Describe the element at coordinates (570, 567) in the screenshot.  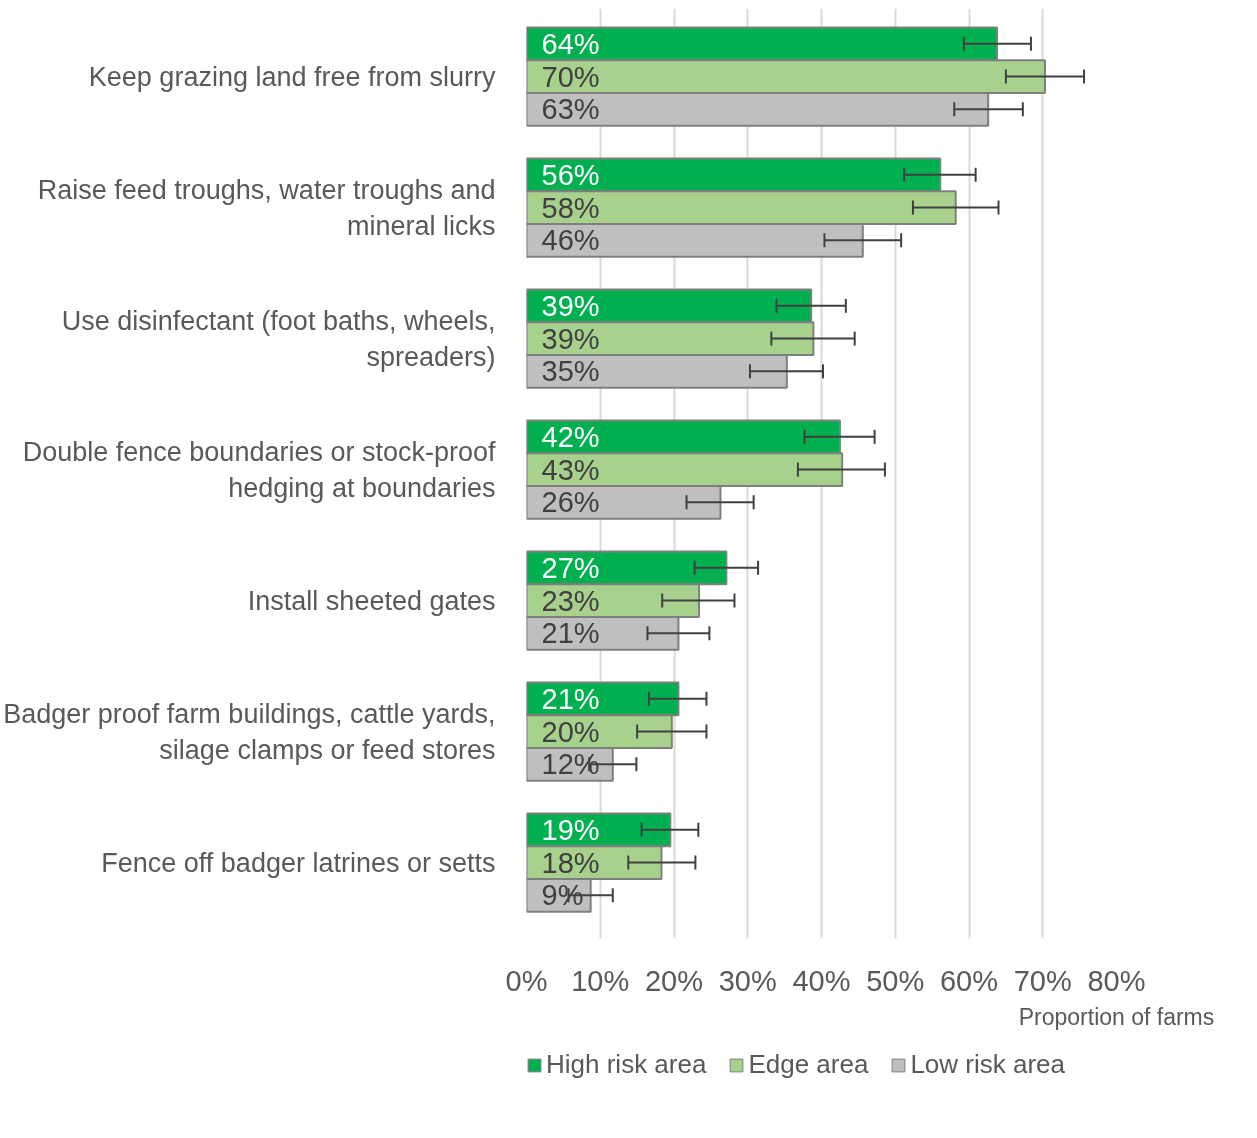
I see `data-label: 27%` at that location.